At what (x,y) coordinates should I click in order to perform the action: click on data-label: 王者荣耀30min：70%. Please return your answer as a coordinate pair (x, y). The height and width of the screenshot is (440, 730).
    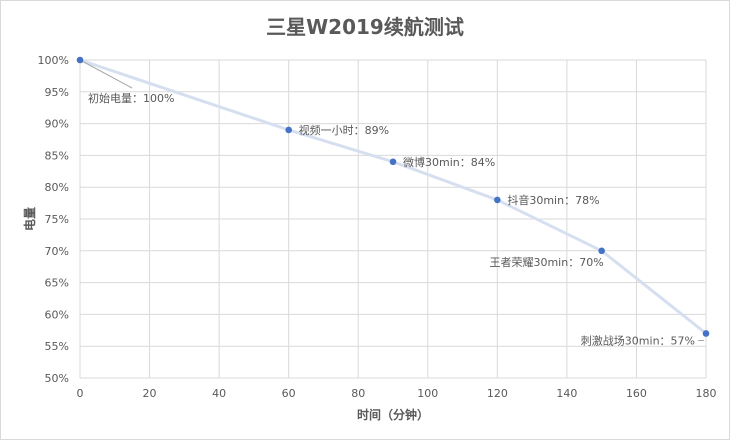
    Looking at the image, I should click on (546, 262).